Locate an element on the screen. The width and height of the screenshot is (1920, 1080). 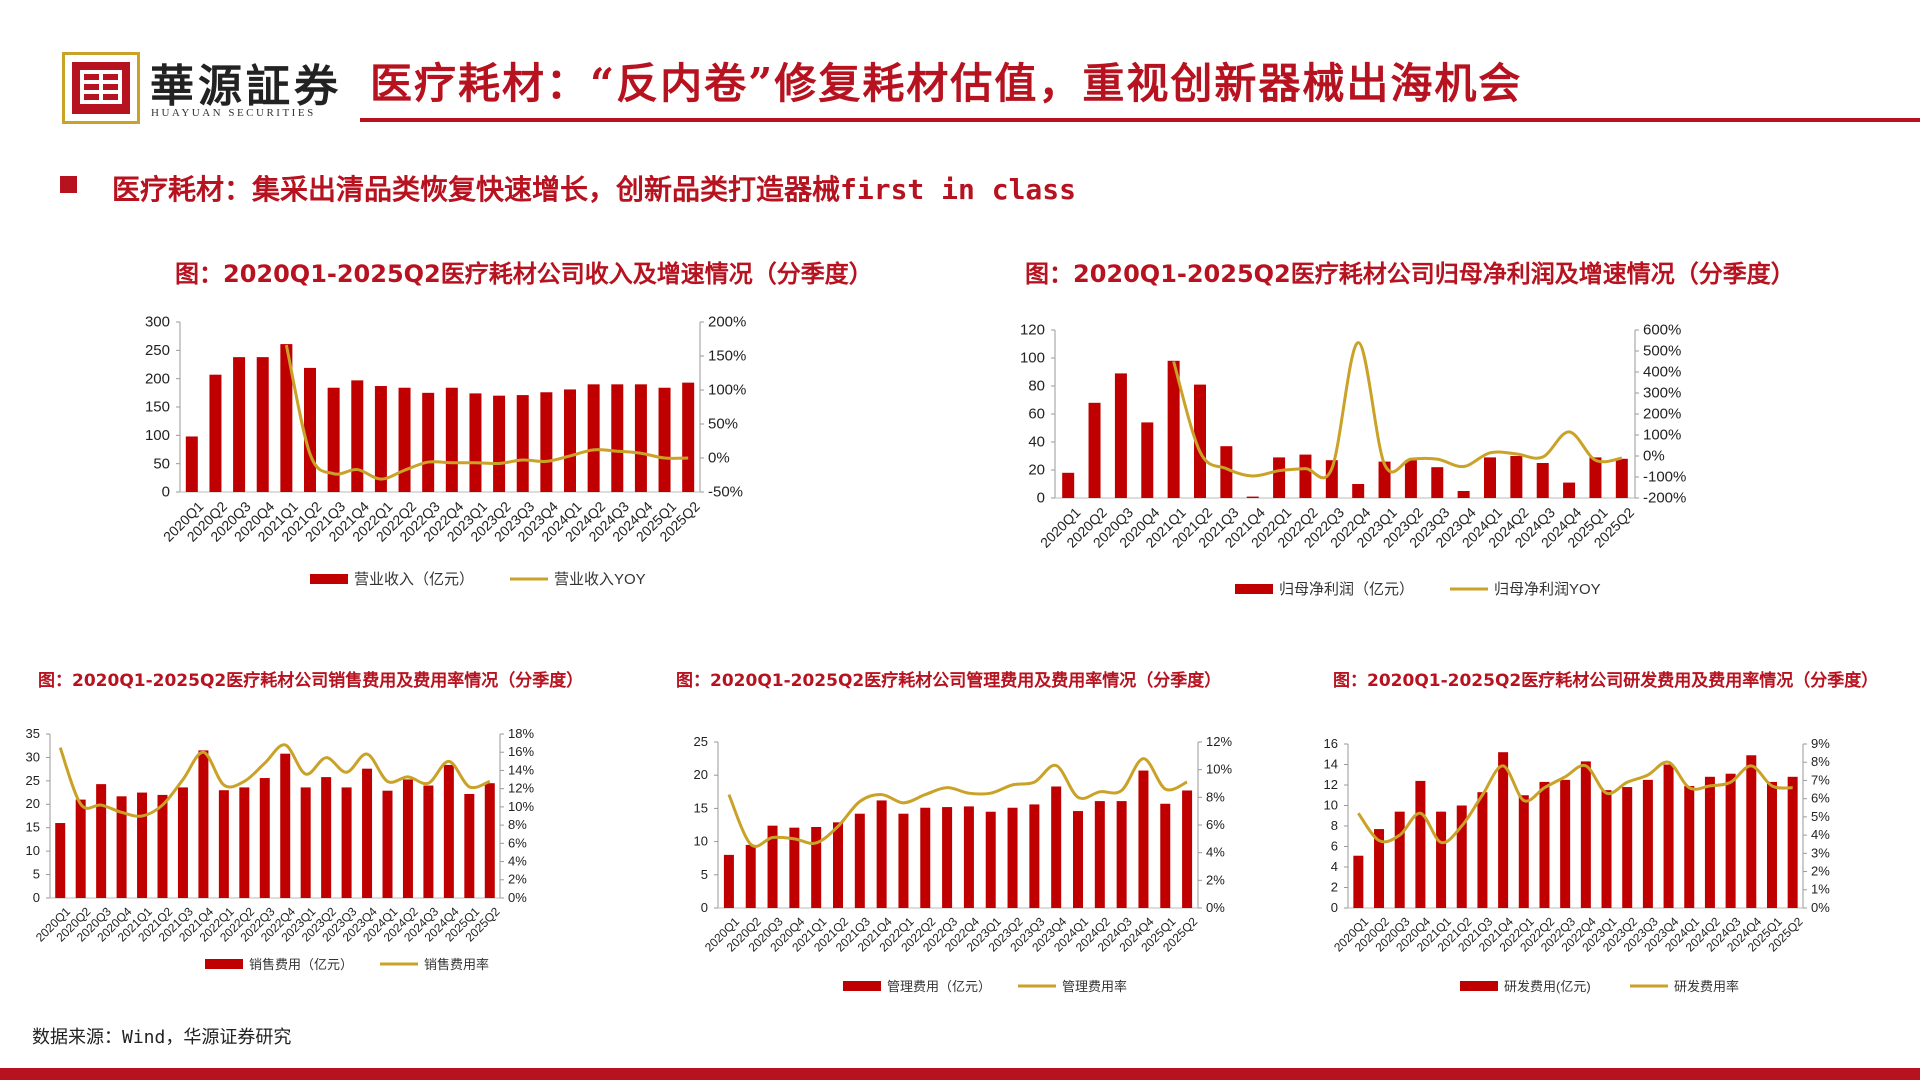
left-tick-label: 200 is located at coordinates (157, 378).